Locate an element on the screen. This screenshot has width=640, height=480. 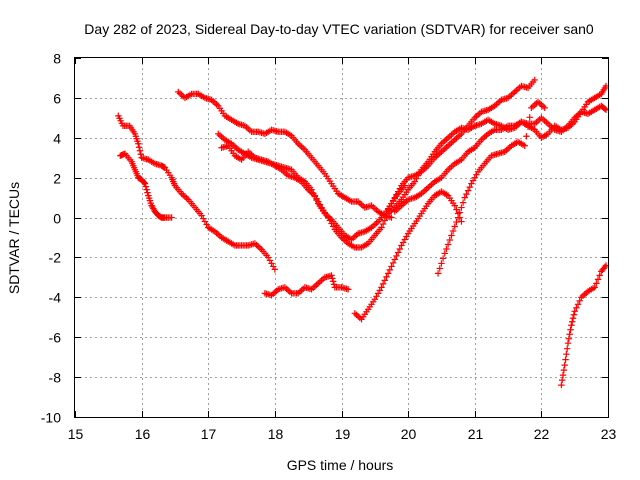
y-axis-label: SDTVAR / TECUs is located at coordinates (14, 238).